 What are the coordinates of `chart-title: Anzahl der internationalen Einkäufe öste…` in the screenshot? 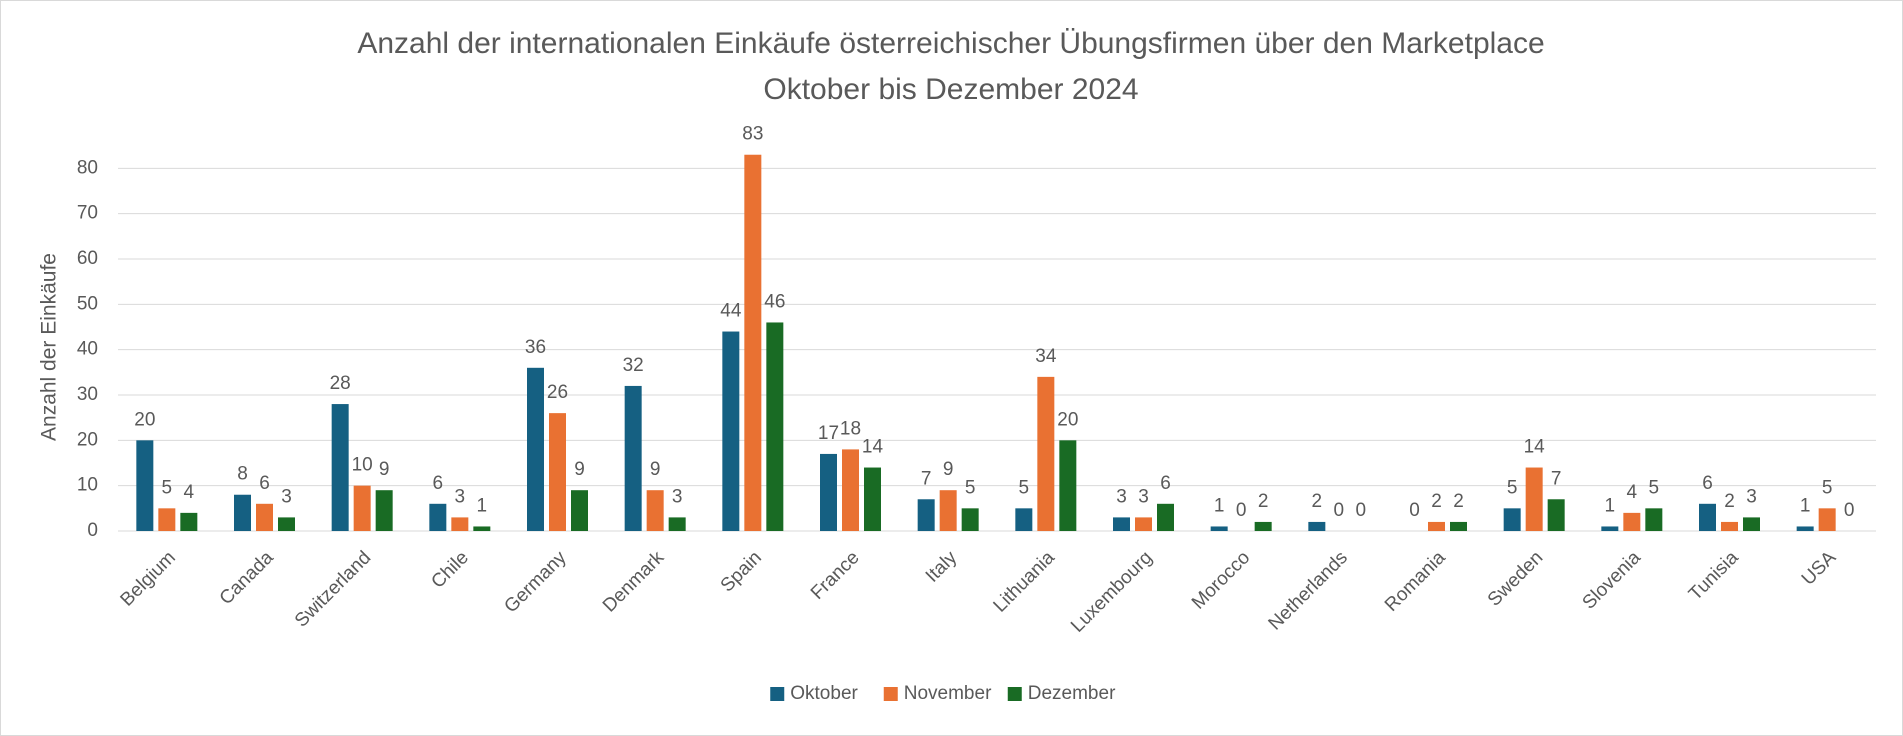 It's located at (950, 43).